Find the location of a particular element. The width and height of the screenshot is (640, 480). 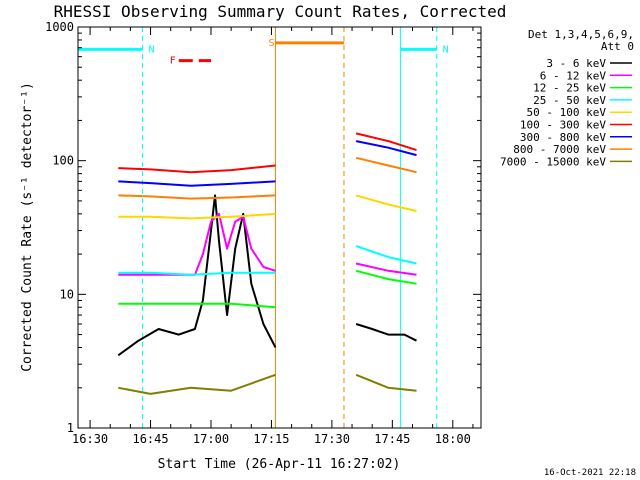

legend-header: Att 0 is located at coordinates (617, 46).